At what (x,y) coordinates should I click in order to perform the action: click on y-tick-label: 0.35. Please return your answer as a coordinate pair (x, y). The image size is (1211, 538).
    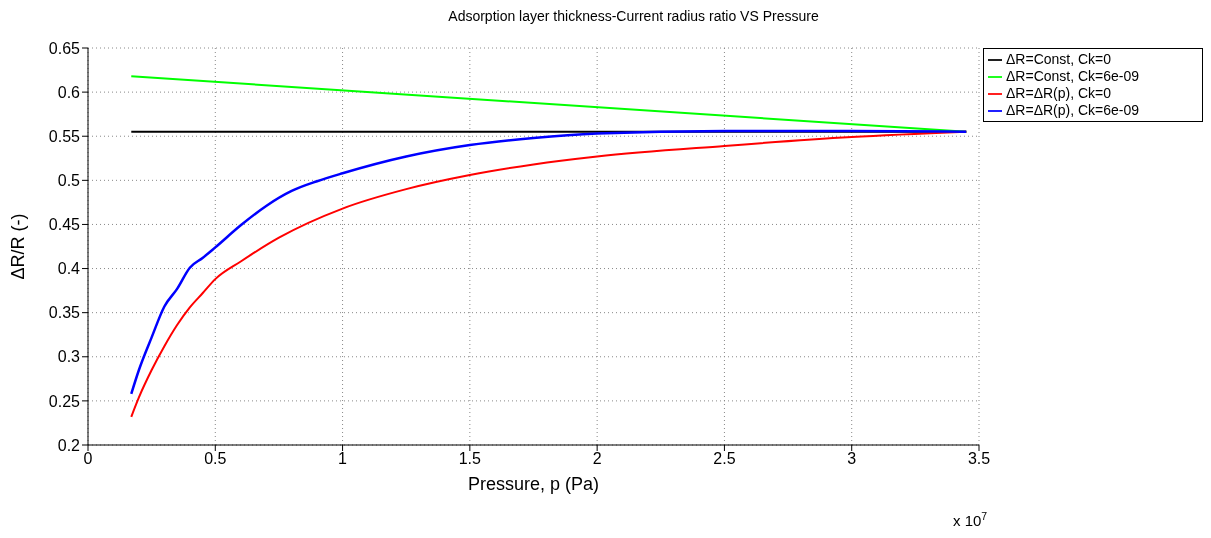
    Looking at the image, I should click on (64, 313).